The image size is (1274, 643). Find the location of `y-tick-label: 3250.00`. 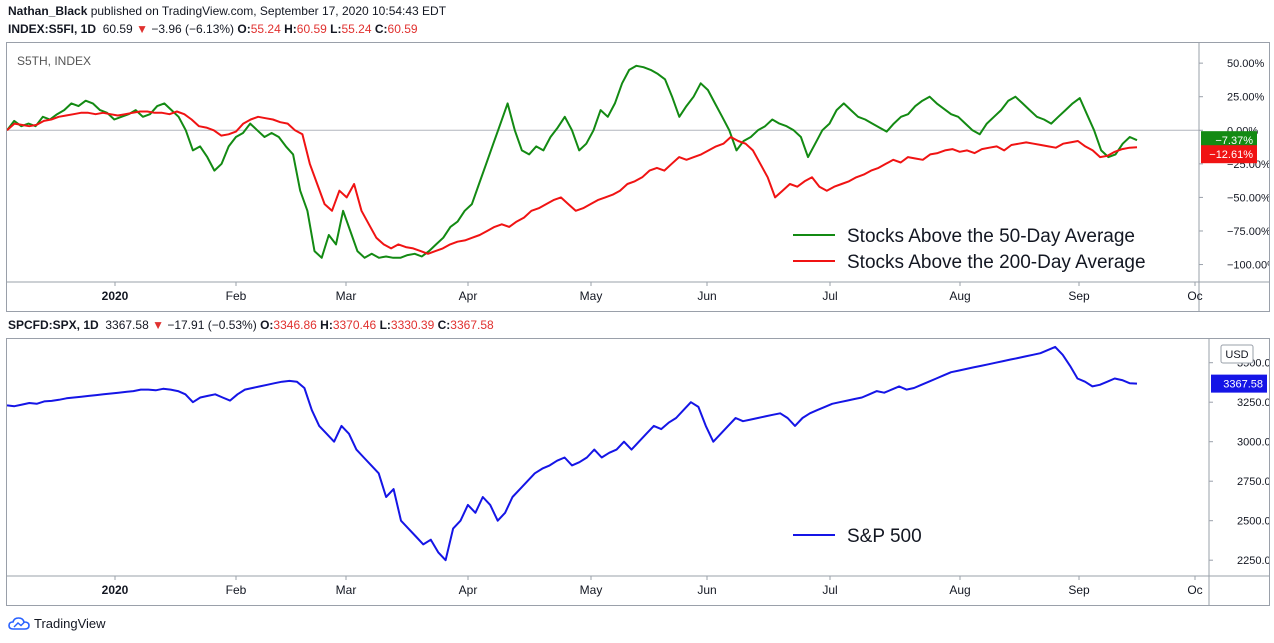

y-tick-label: 3250.00 is located at coordinates (1253, 403).